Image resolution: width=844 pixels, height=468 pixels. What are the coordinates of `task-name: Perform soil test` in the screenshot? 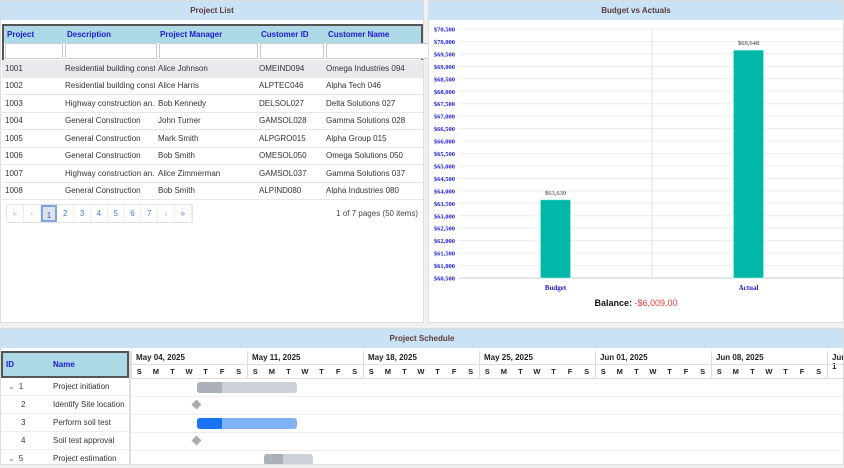 It's located at (82, 422).